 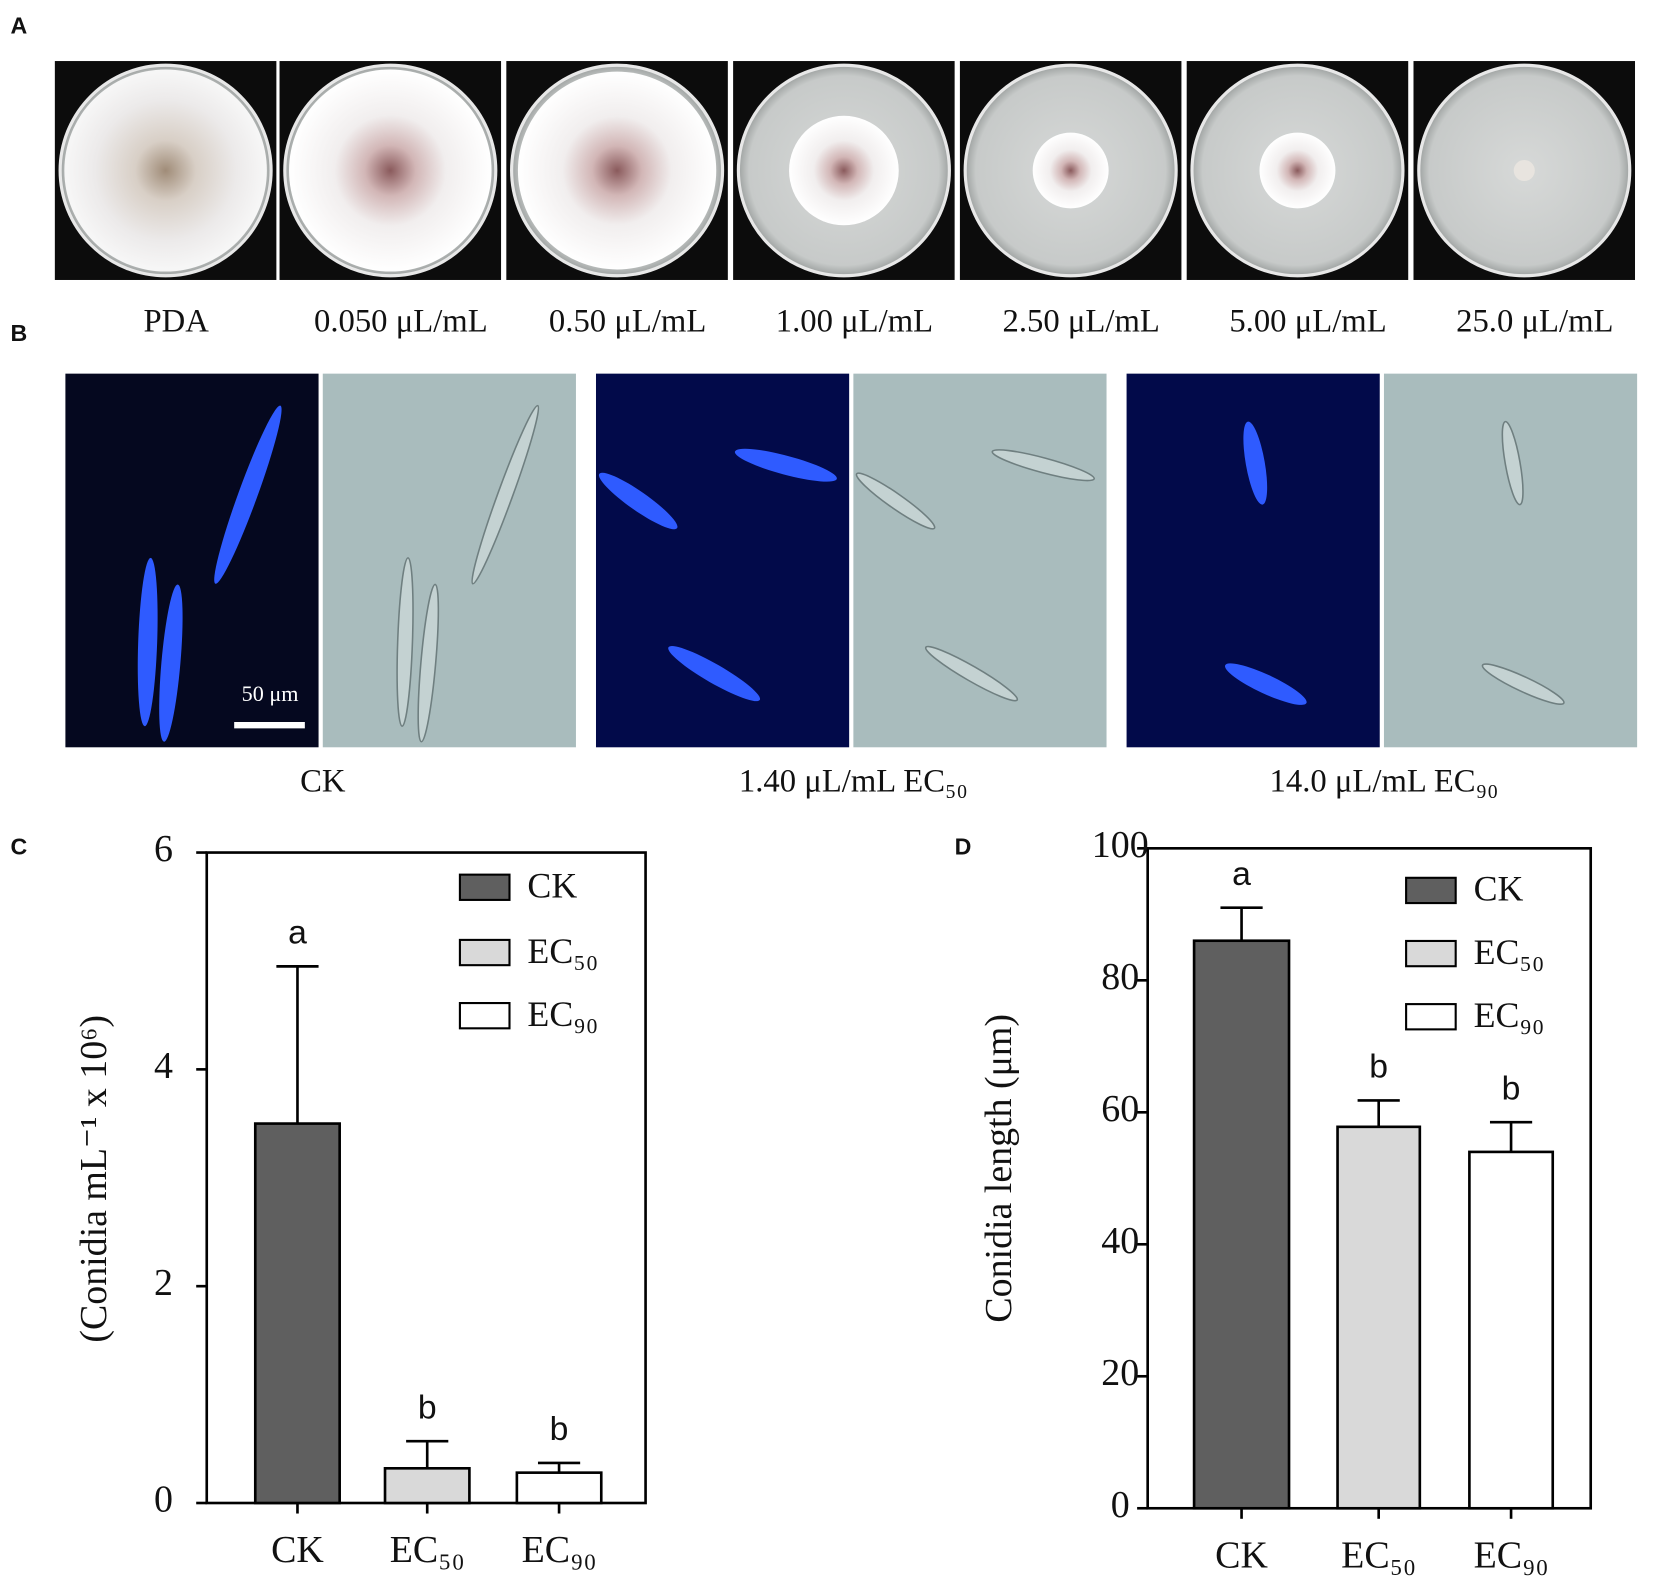 What do you see at coordinates (19, 846) in the screenshot?
I see `panel-label: C` at bounding box center [19, 846].